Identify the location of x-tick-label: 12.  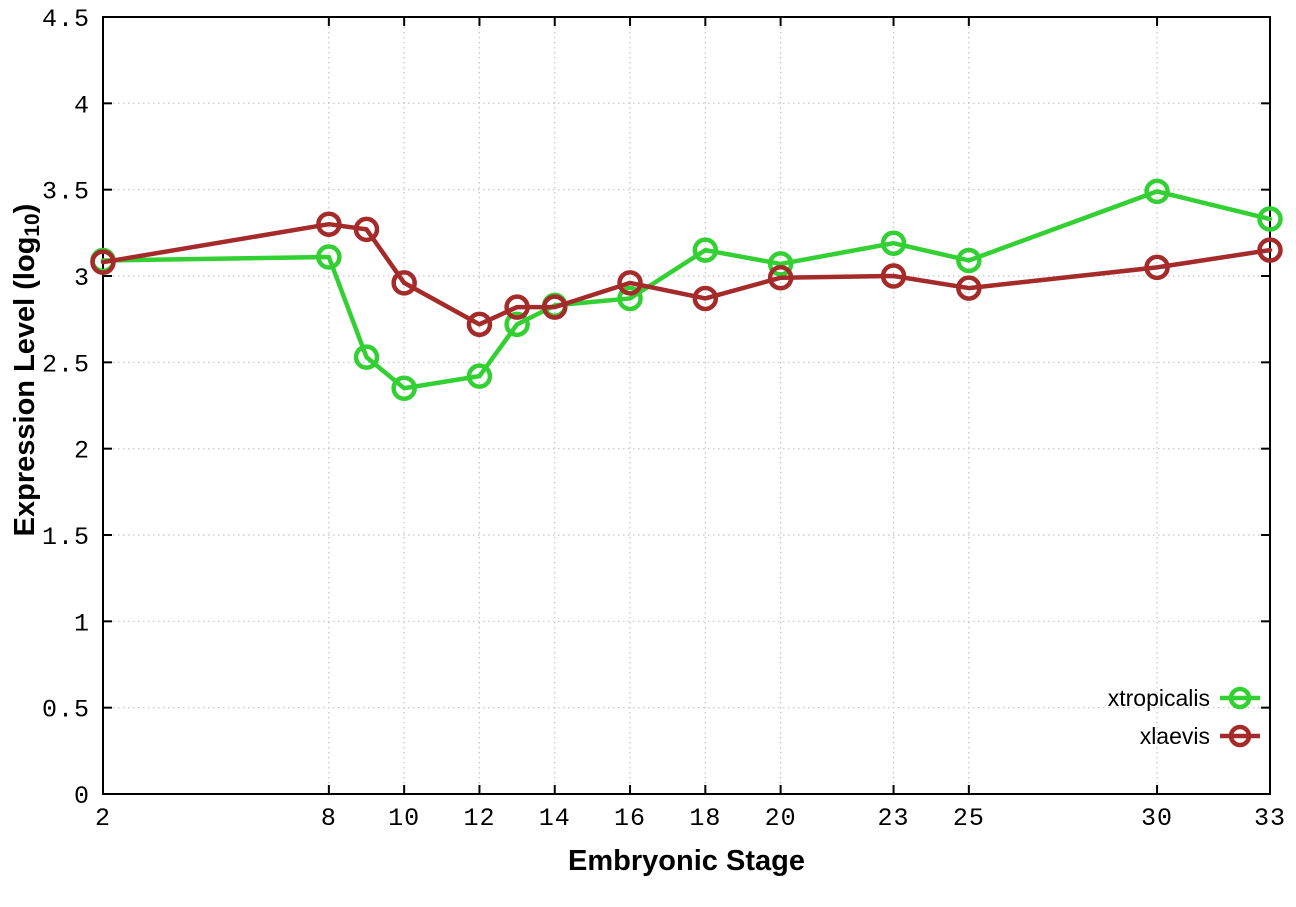
(479, 818).